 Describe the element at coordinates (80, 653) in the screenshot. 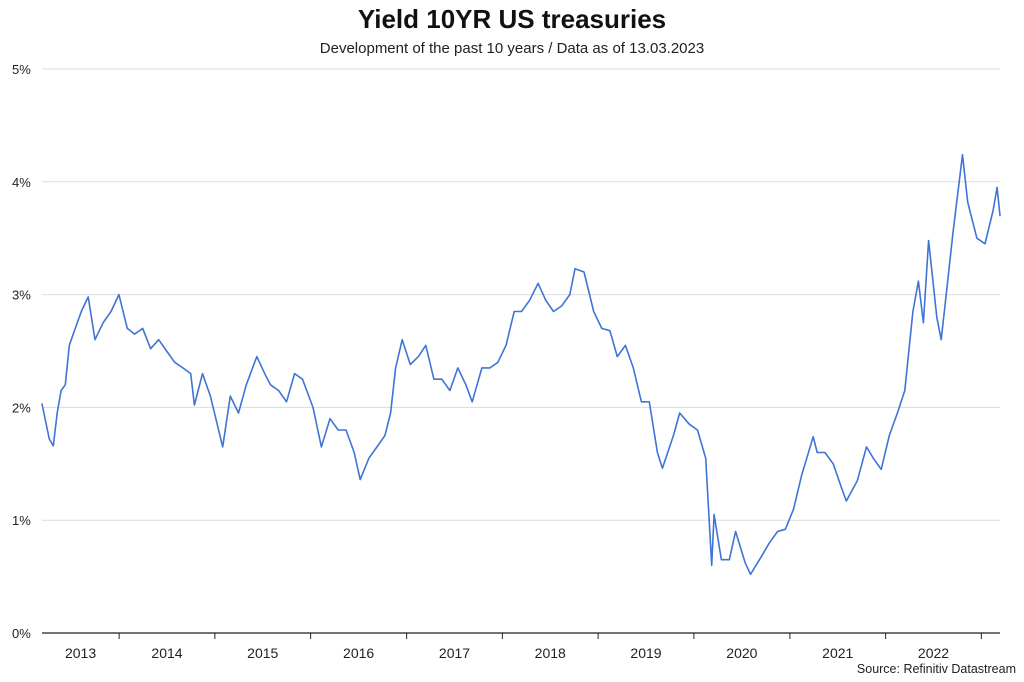

I see `x-tick-label: 2013` at that location.